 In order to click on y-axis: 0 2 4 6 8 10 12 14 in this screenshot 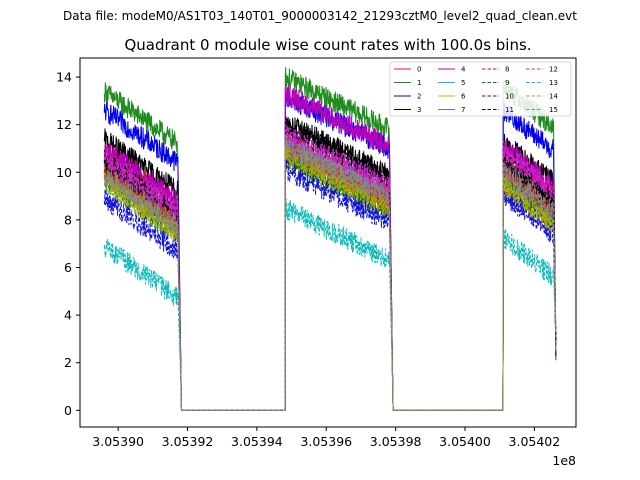, I will do `click(68, 244)`.